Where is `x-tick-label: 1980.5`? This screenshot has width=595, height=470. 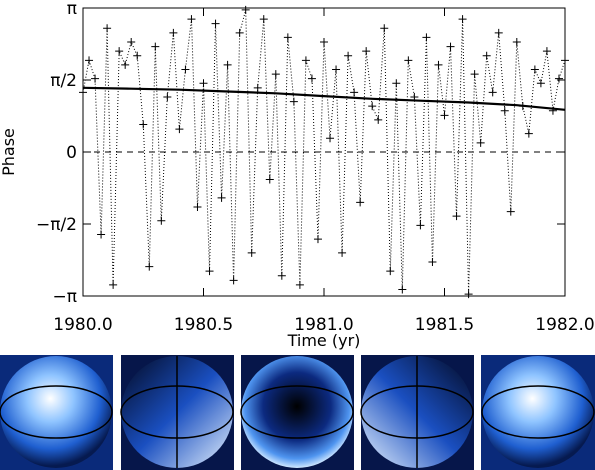 x-tick-label: 1980.5 is located at coordinates (203, 325).